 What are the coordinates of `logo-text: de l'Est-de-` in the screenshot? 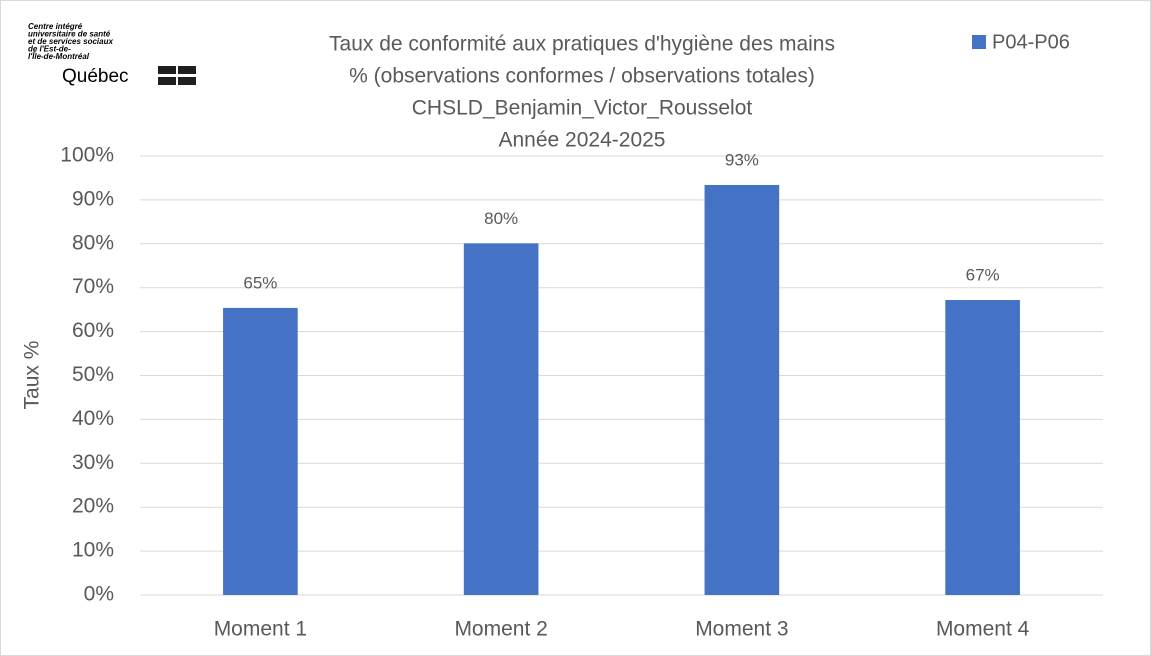 It's located at (49, 49).